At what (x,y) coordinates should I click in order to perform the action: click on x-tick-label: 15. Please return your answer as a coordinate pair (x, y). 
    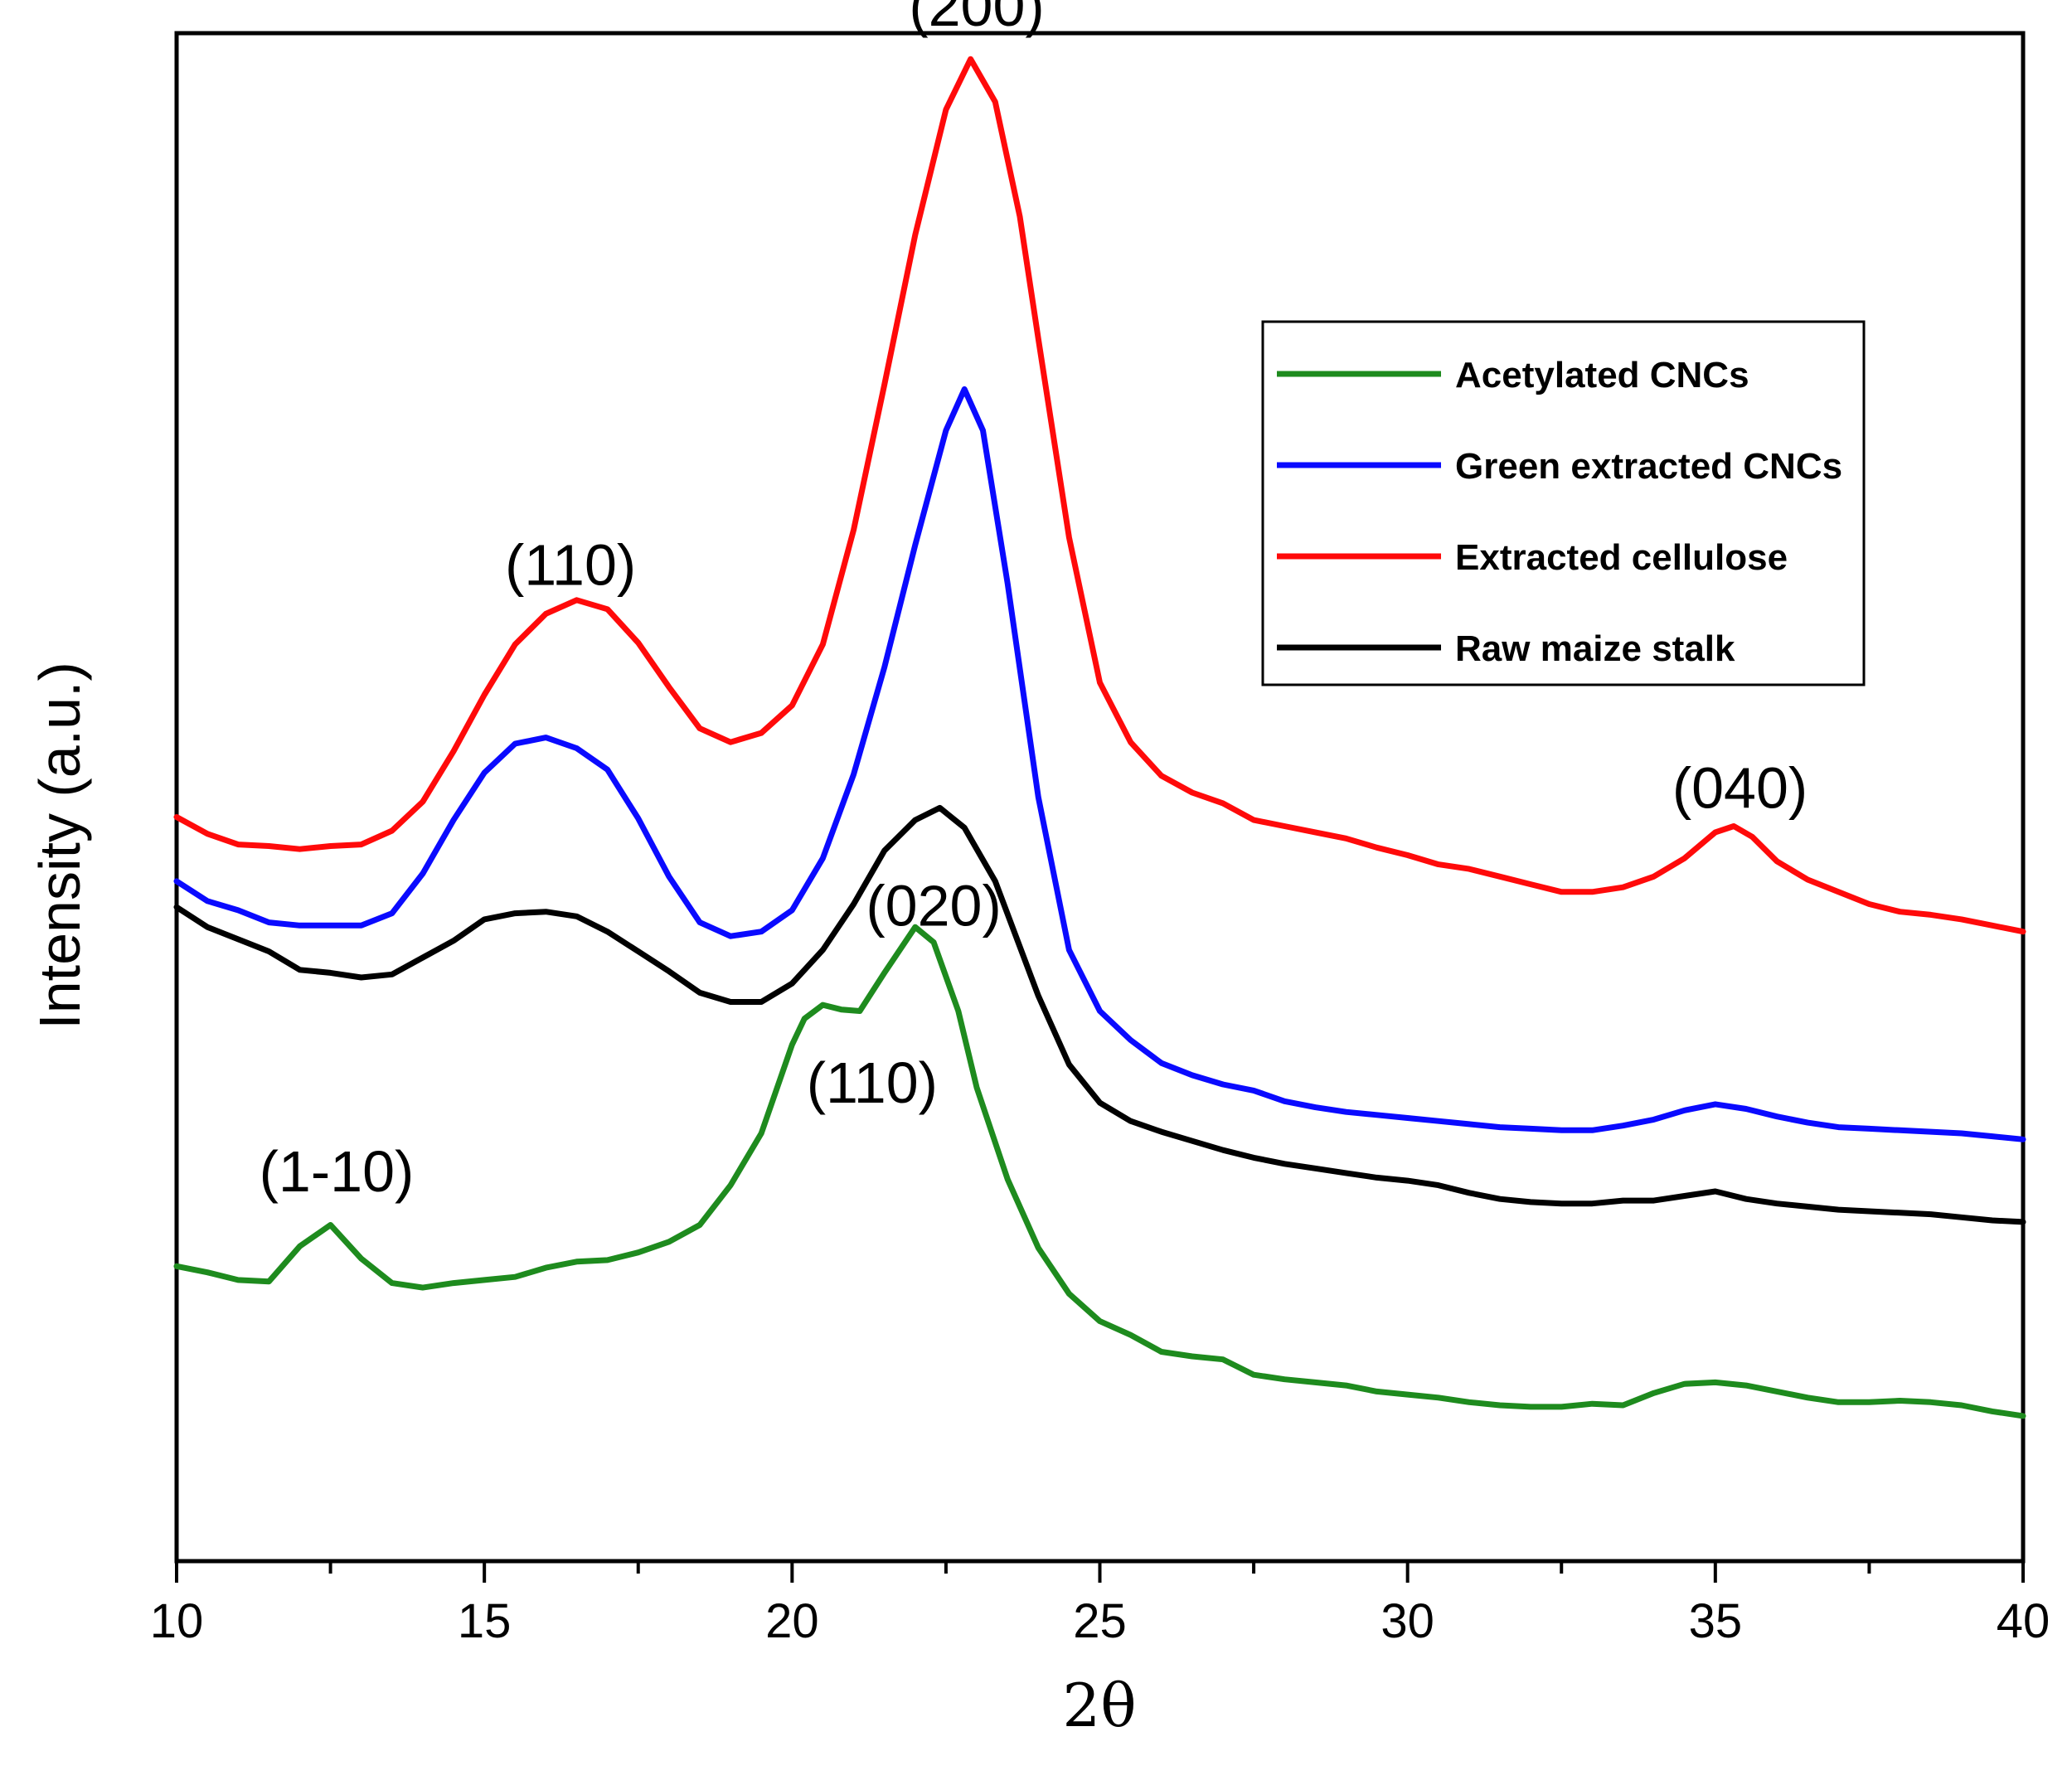
    Looking at the image, I should click on (485, 1621).